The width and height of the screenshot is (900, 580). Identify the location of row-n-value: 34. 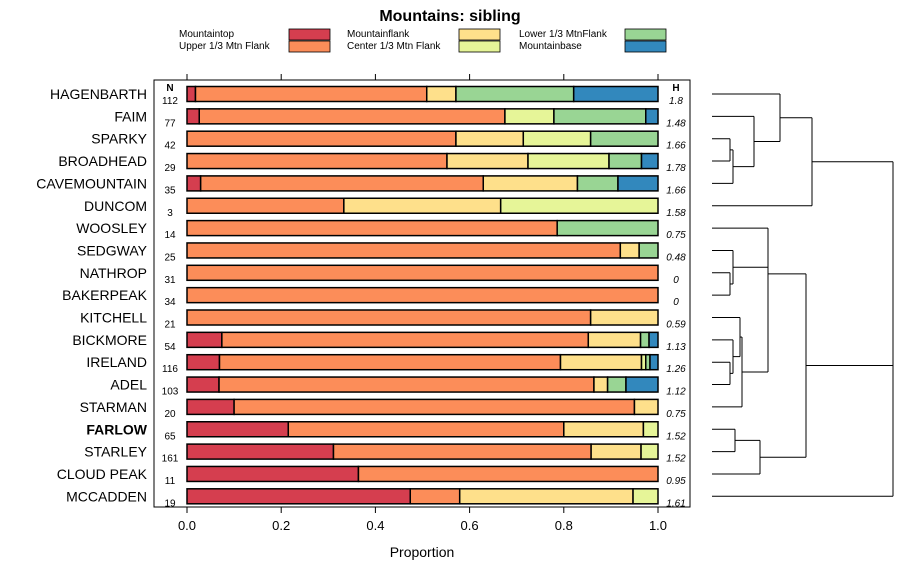
(170, 302).